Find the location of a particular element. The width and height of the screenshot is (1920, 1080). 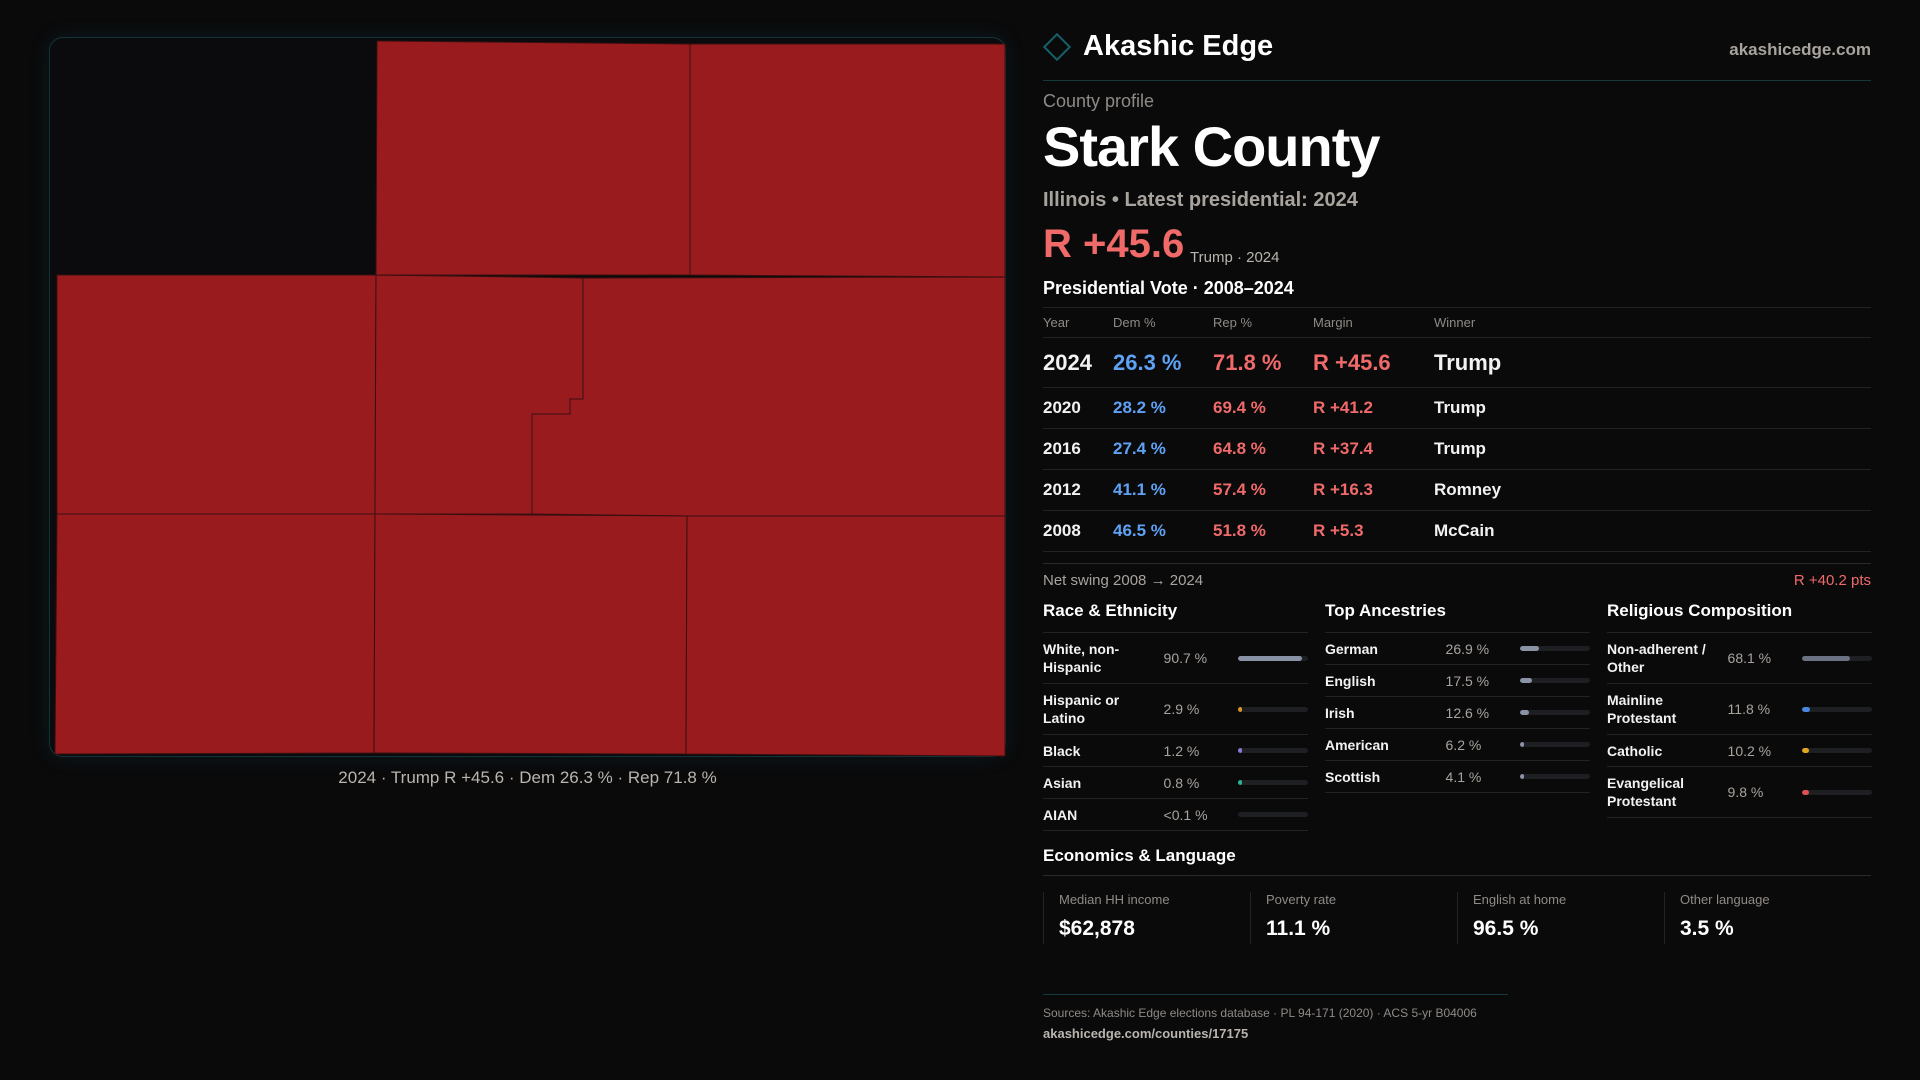

headline-detail: Trump · 2024 is located at coordinates (1235, 257).